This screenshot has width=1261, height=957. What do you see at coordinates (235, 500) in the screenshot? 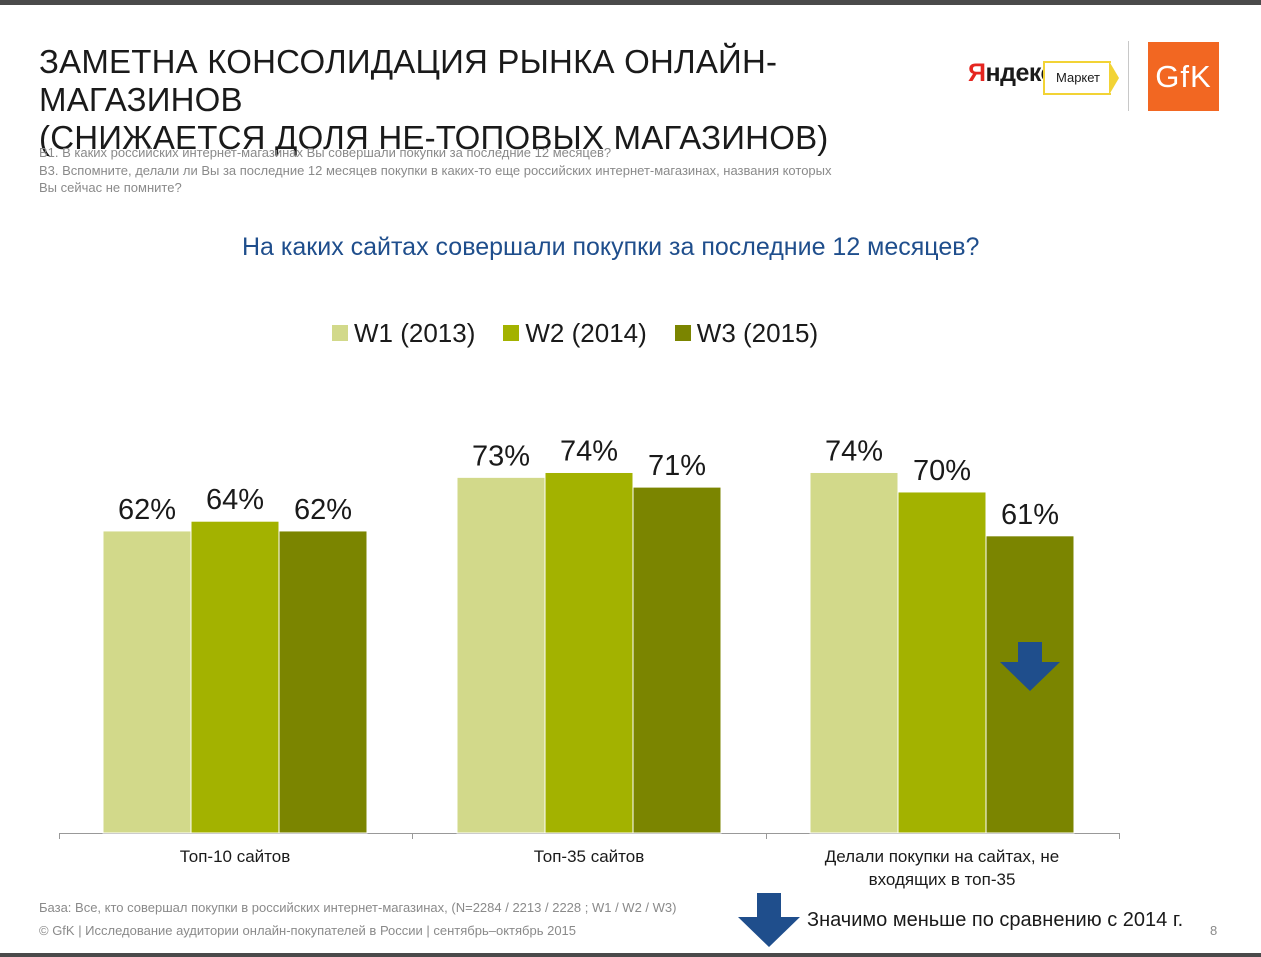
I see `data-label-1-2: 64%` at bounding box center [235, 500].